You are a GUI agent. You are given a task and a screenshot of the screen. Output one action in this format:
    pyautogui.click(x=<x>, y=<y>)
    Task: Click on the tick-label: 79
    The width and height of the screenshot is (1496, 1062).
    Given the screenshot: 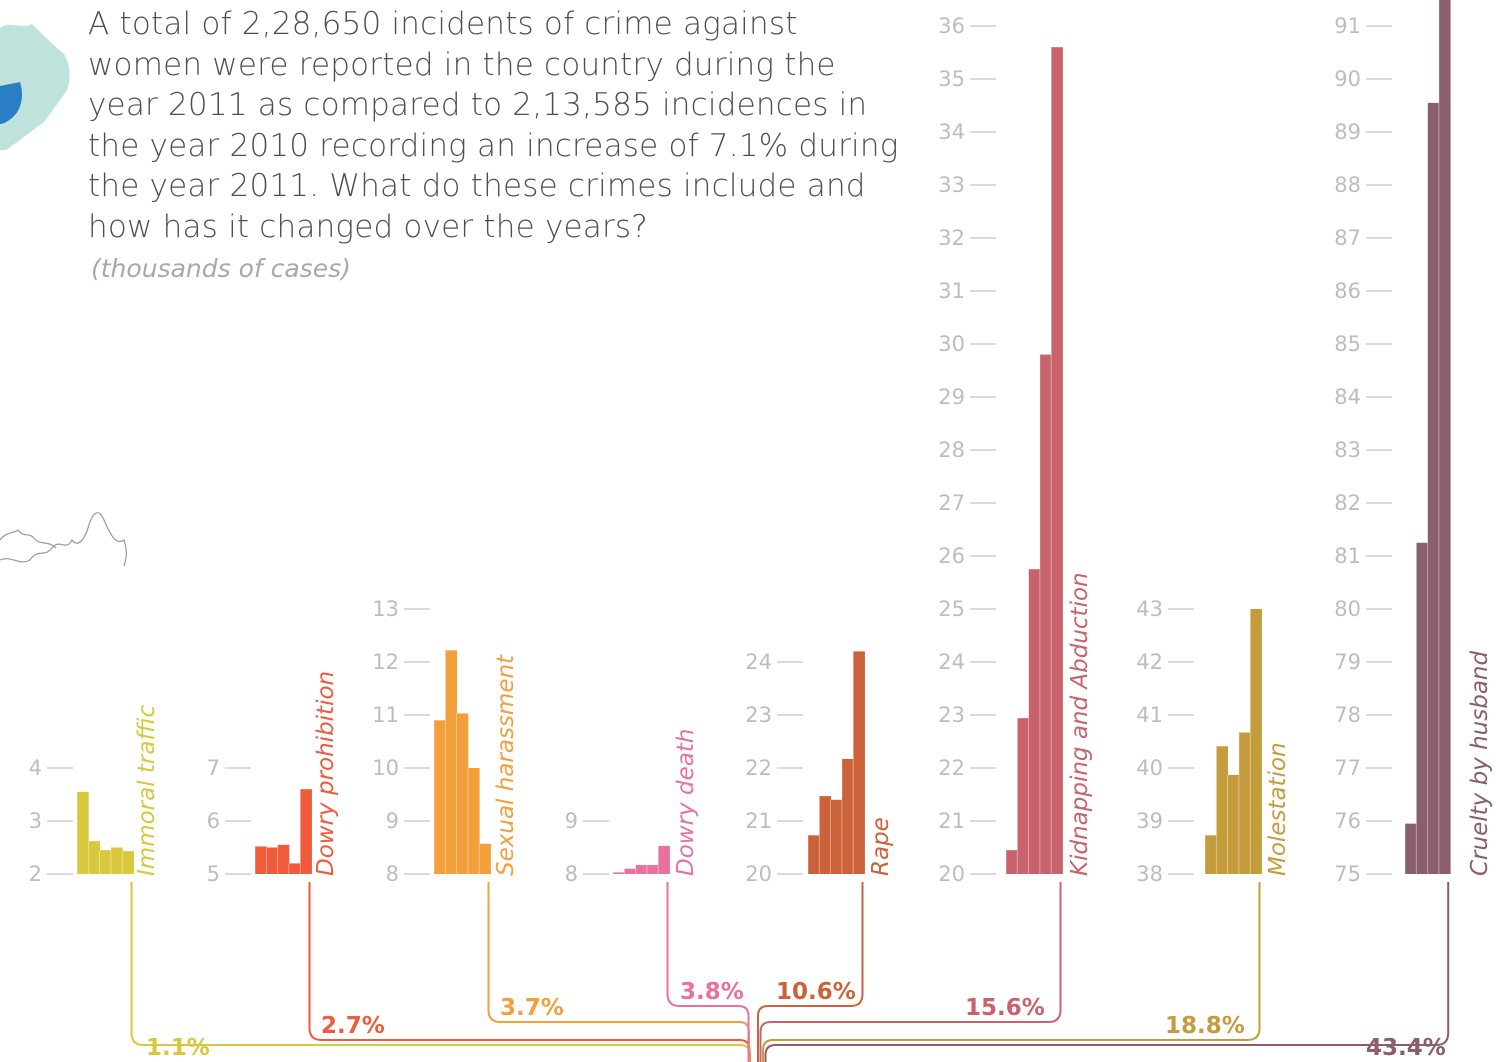 What is the action you would take?
    pyautogui.click(x=1347, y=662)
    